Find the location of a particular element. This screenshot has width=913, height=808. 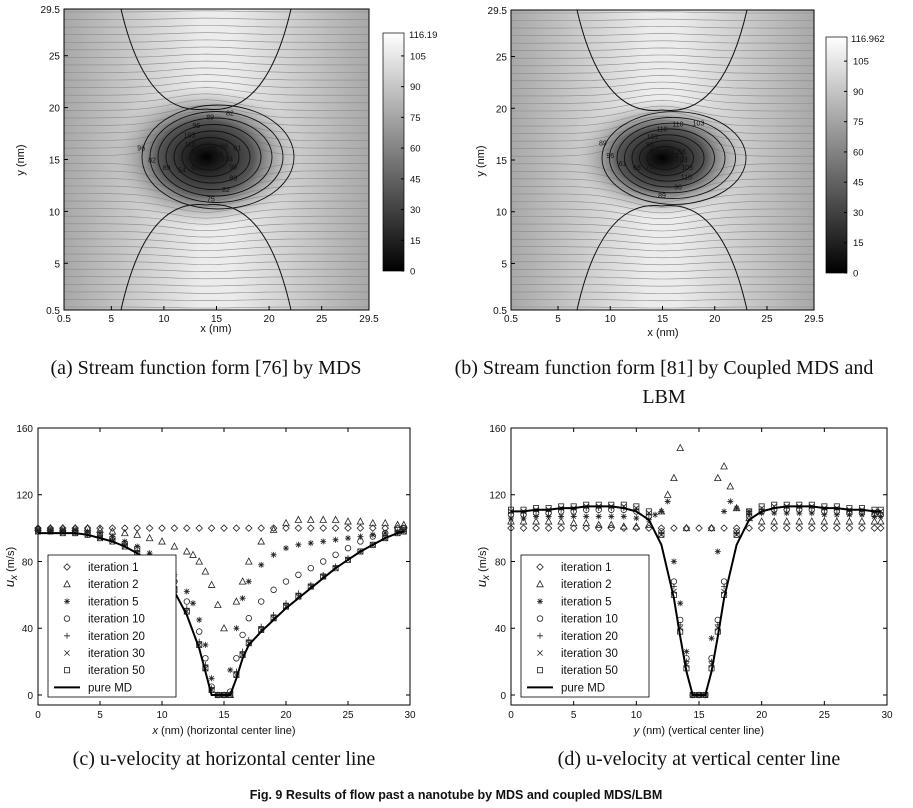

x-tick-label: 29.5 is located at coordinates (369, 319).